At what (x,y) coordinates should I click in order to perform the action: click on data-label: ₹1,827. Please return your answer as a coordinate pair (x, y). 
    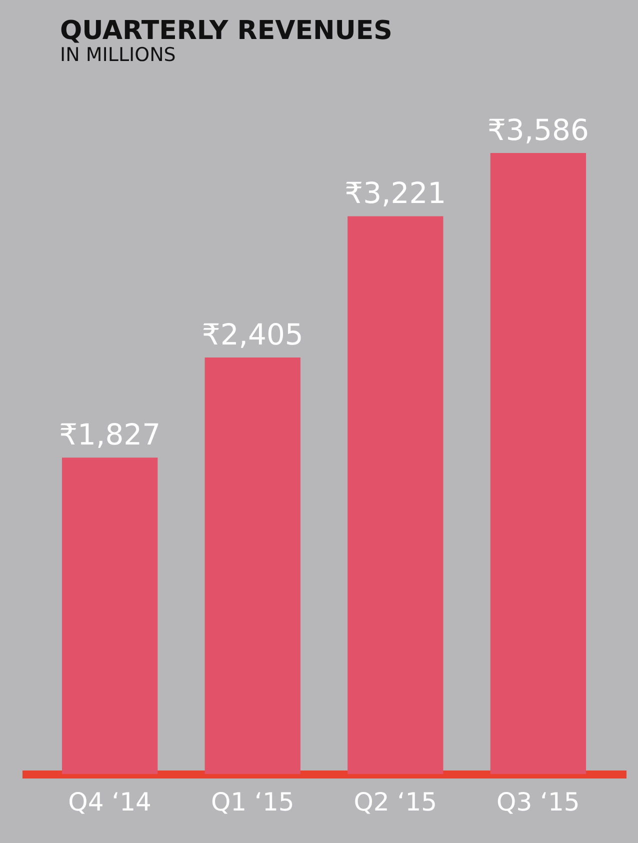
    Looking at the image, I should click on (110, 435).